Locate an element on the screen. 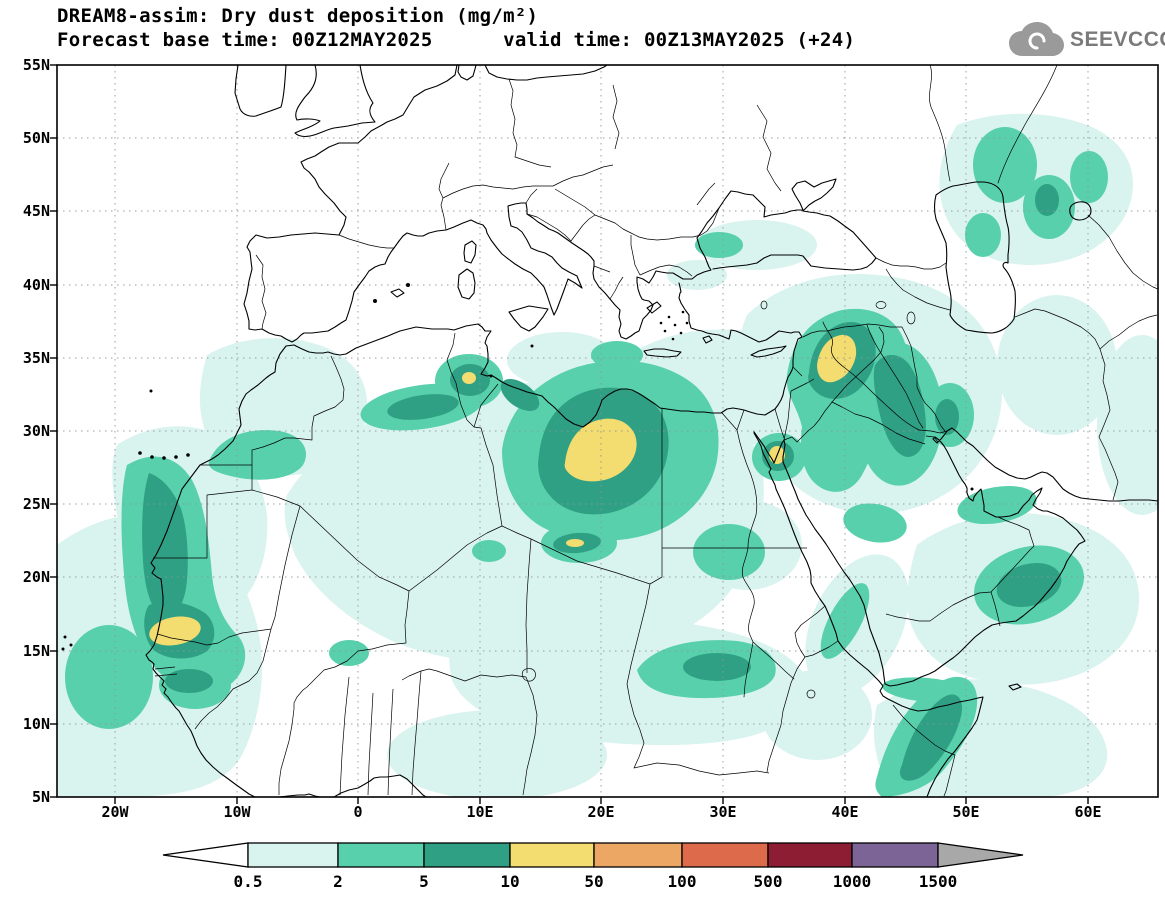  colorbar-tick-500: 500 is located at coordinates (768, 881).